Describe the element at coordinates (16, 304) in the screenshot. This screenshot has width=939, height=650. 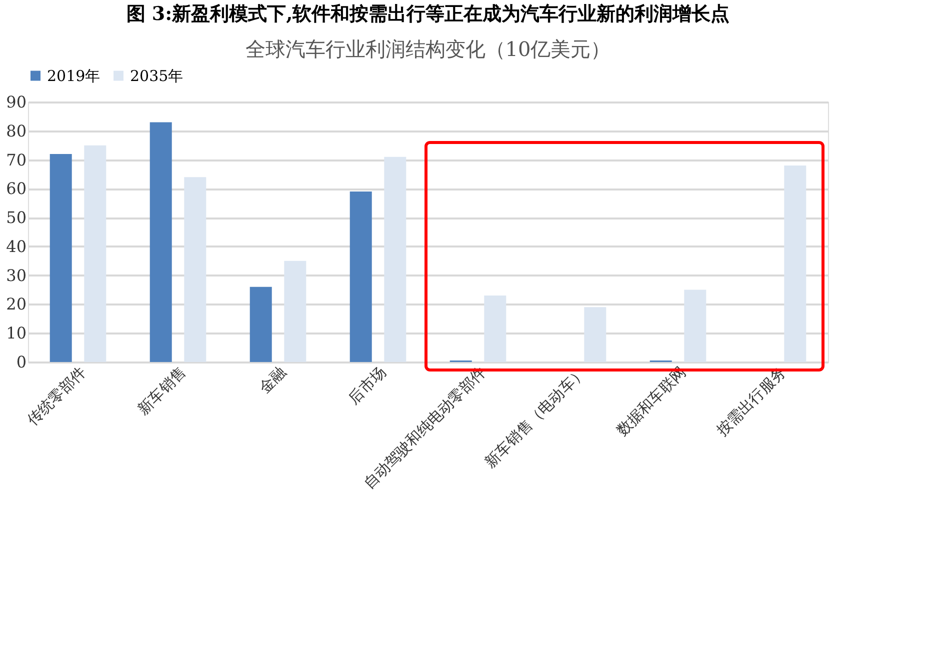
I see `y-tick-label: 20` at that location.